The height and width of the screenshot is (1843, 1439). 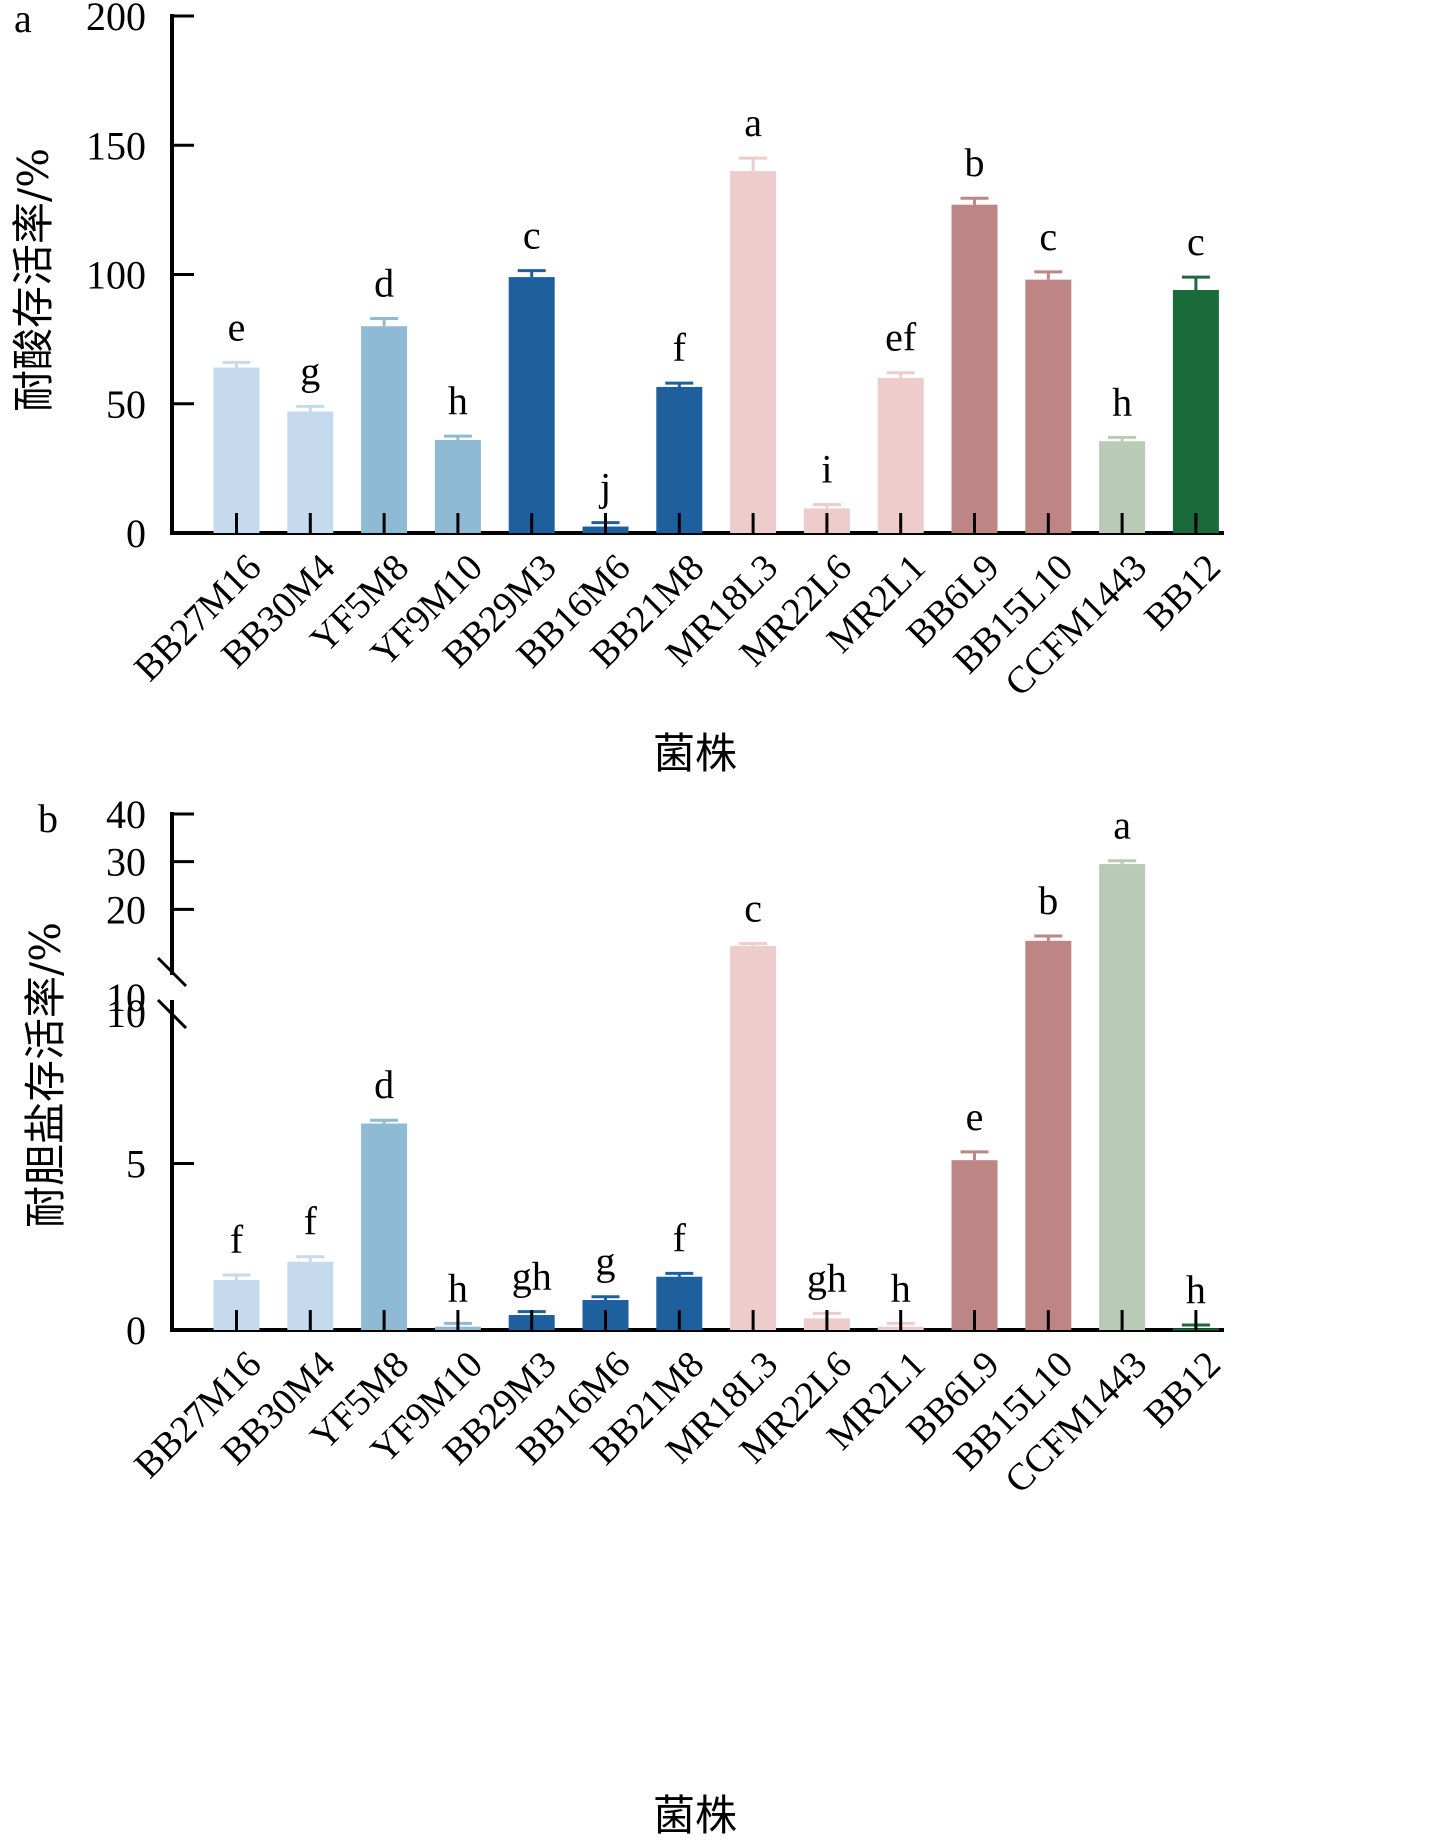 What do you see at coordinates (136, 1164) in the screenshot?
I see `y-tick-label-b: 5` at bounding box center [136, 1164].